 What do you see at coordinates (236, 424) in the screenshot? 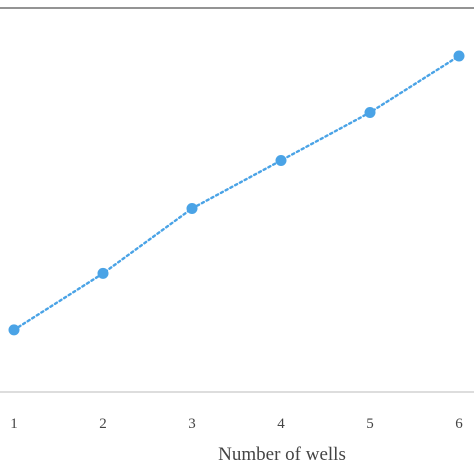
I see `x-tick-labels: 1 2 3 4 5 6` at bounding box center [236, 424].